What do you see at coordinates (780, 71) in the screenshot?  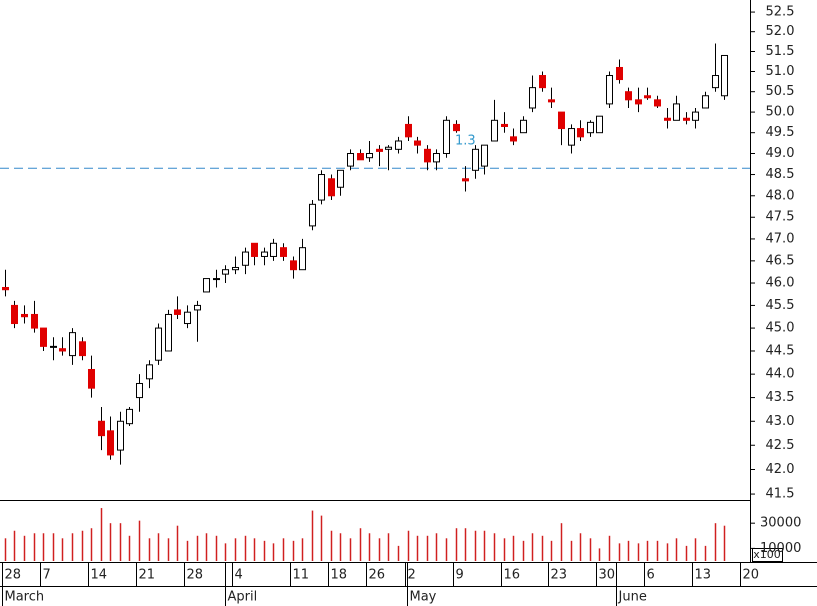 I see `y-tick-label: 51.0` at bounding box center [780, 71].